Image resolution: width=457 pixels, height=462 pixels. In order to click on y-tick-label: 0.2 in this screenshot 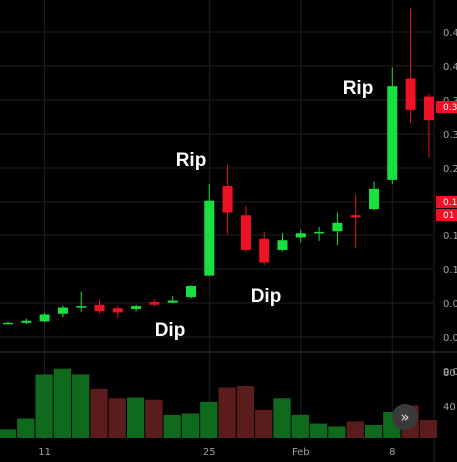, I will do `click(450, 169)`.